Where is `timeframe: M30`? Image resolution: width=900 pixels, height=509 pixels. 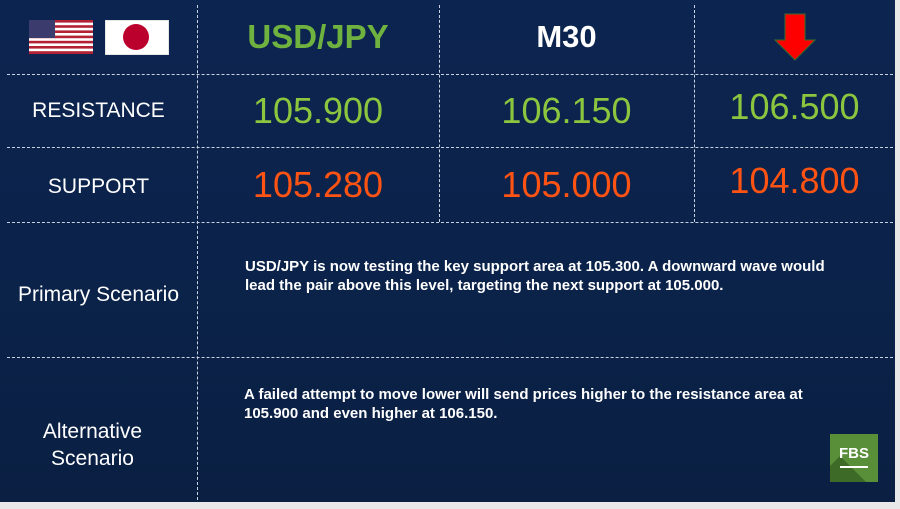 timeframe: M30 is located at coordinates (566, 36).